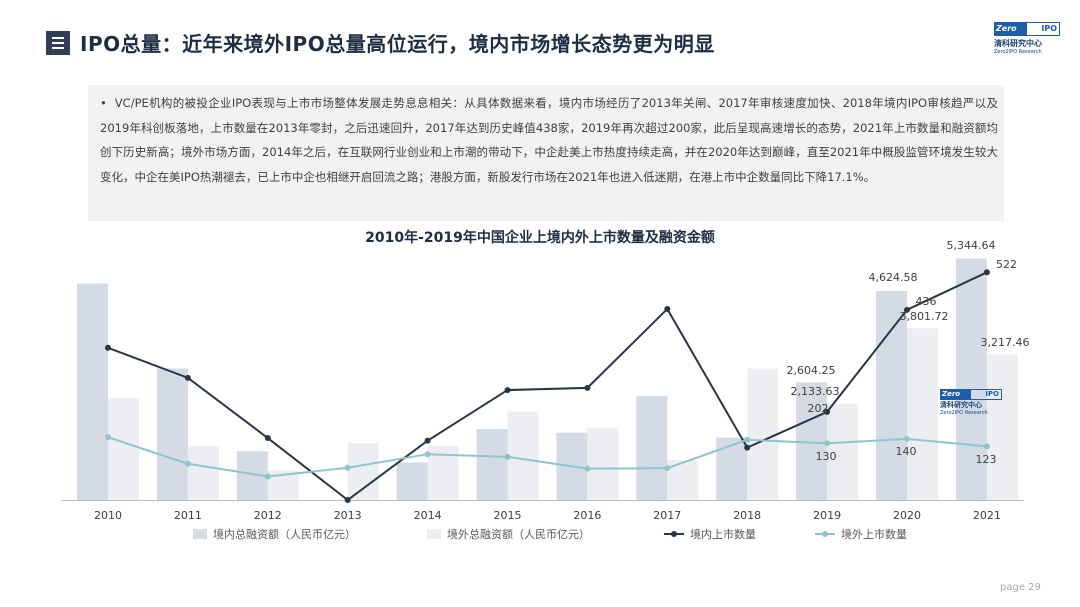 Image resolution: width=1080 pixels, height=607 pixels. Describe the element at coordinates (268, 515) in the screenshot. I see `x-tick-label-2012: 2012` at that location.